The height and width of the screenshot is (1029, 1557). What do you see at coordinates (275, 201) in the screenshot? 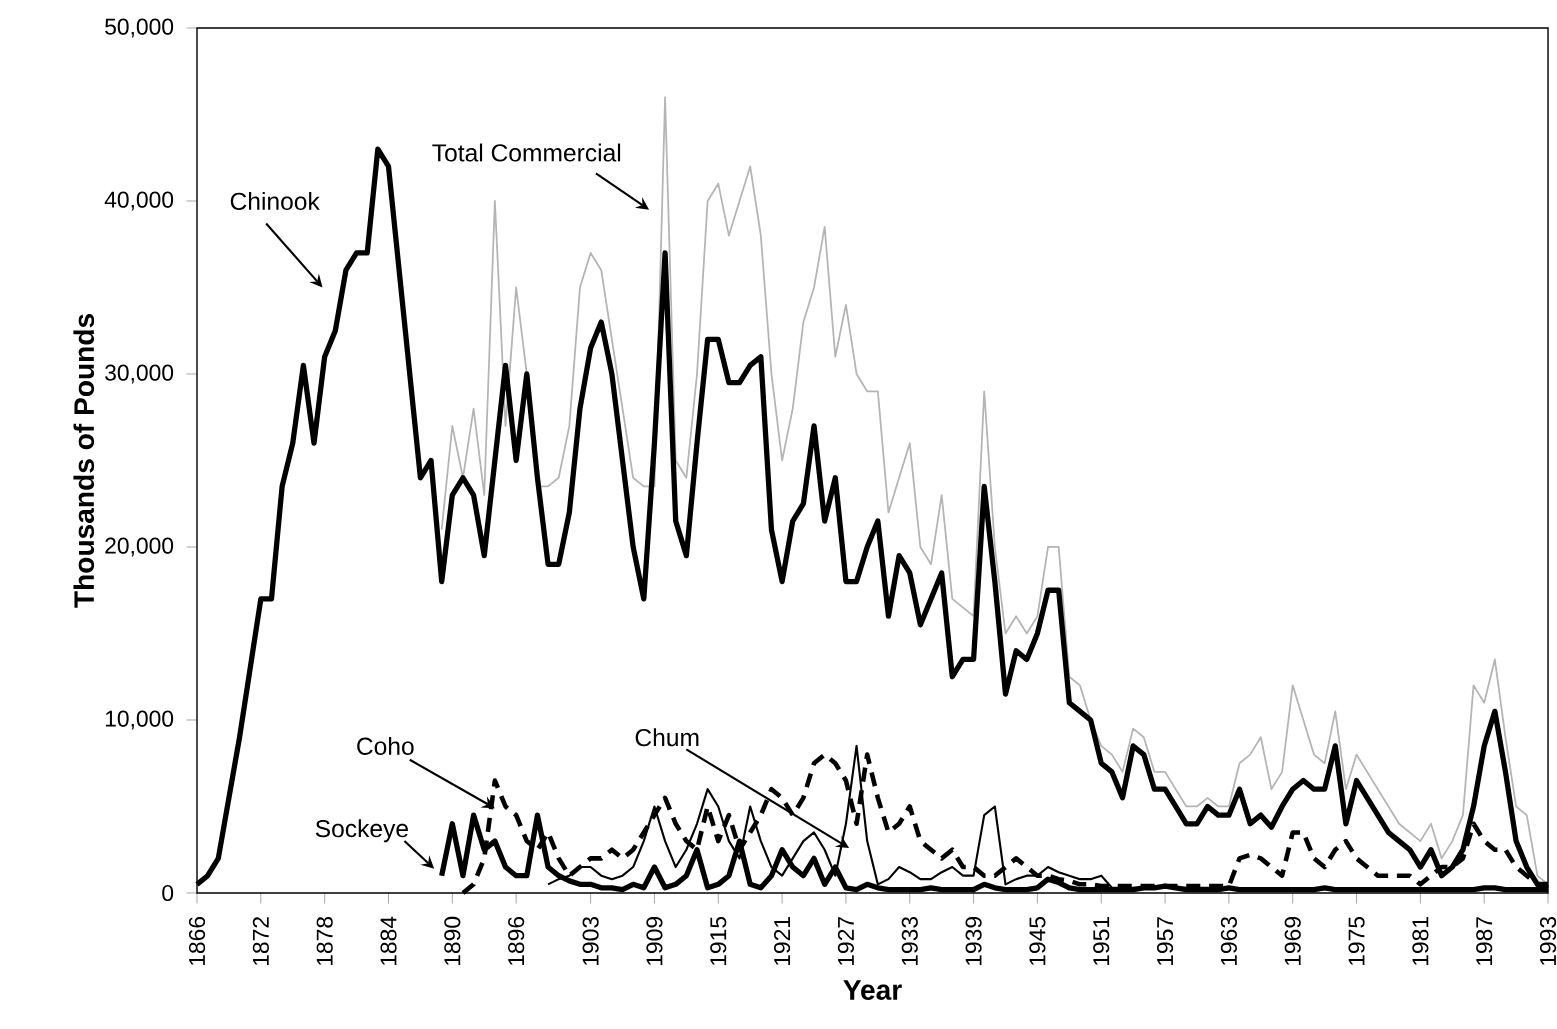
I see `text: Chinook` at bounding box center [275, 201].